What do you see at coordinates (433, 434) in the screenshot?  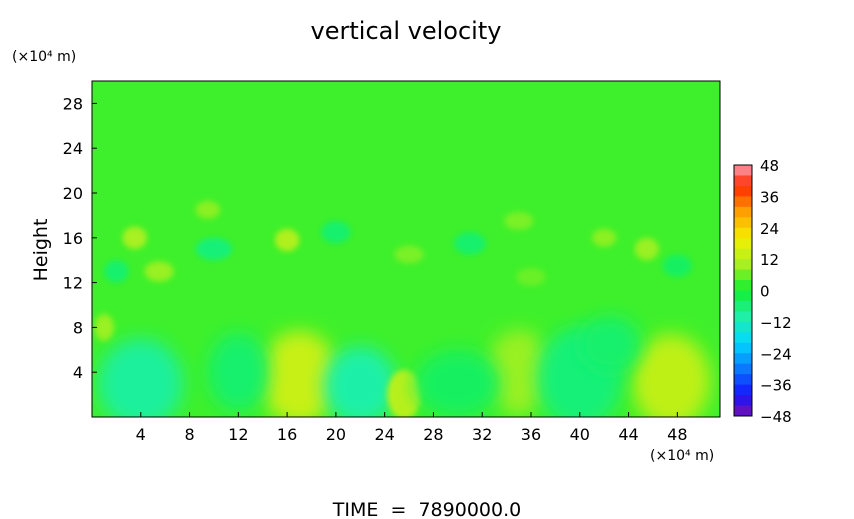 I see `x-tick-label: 28` at bounding box center [433, 434].